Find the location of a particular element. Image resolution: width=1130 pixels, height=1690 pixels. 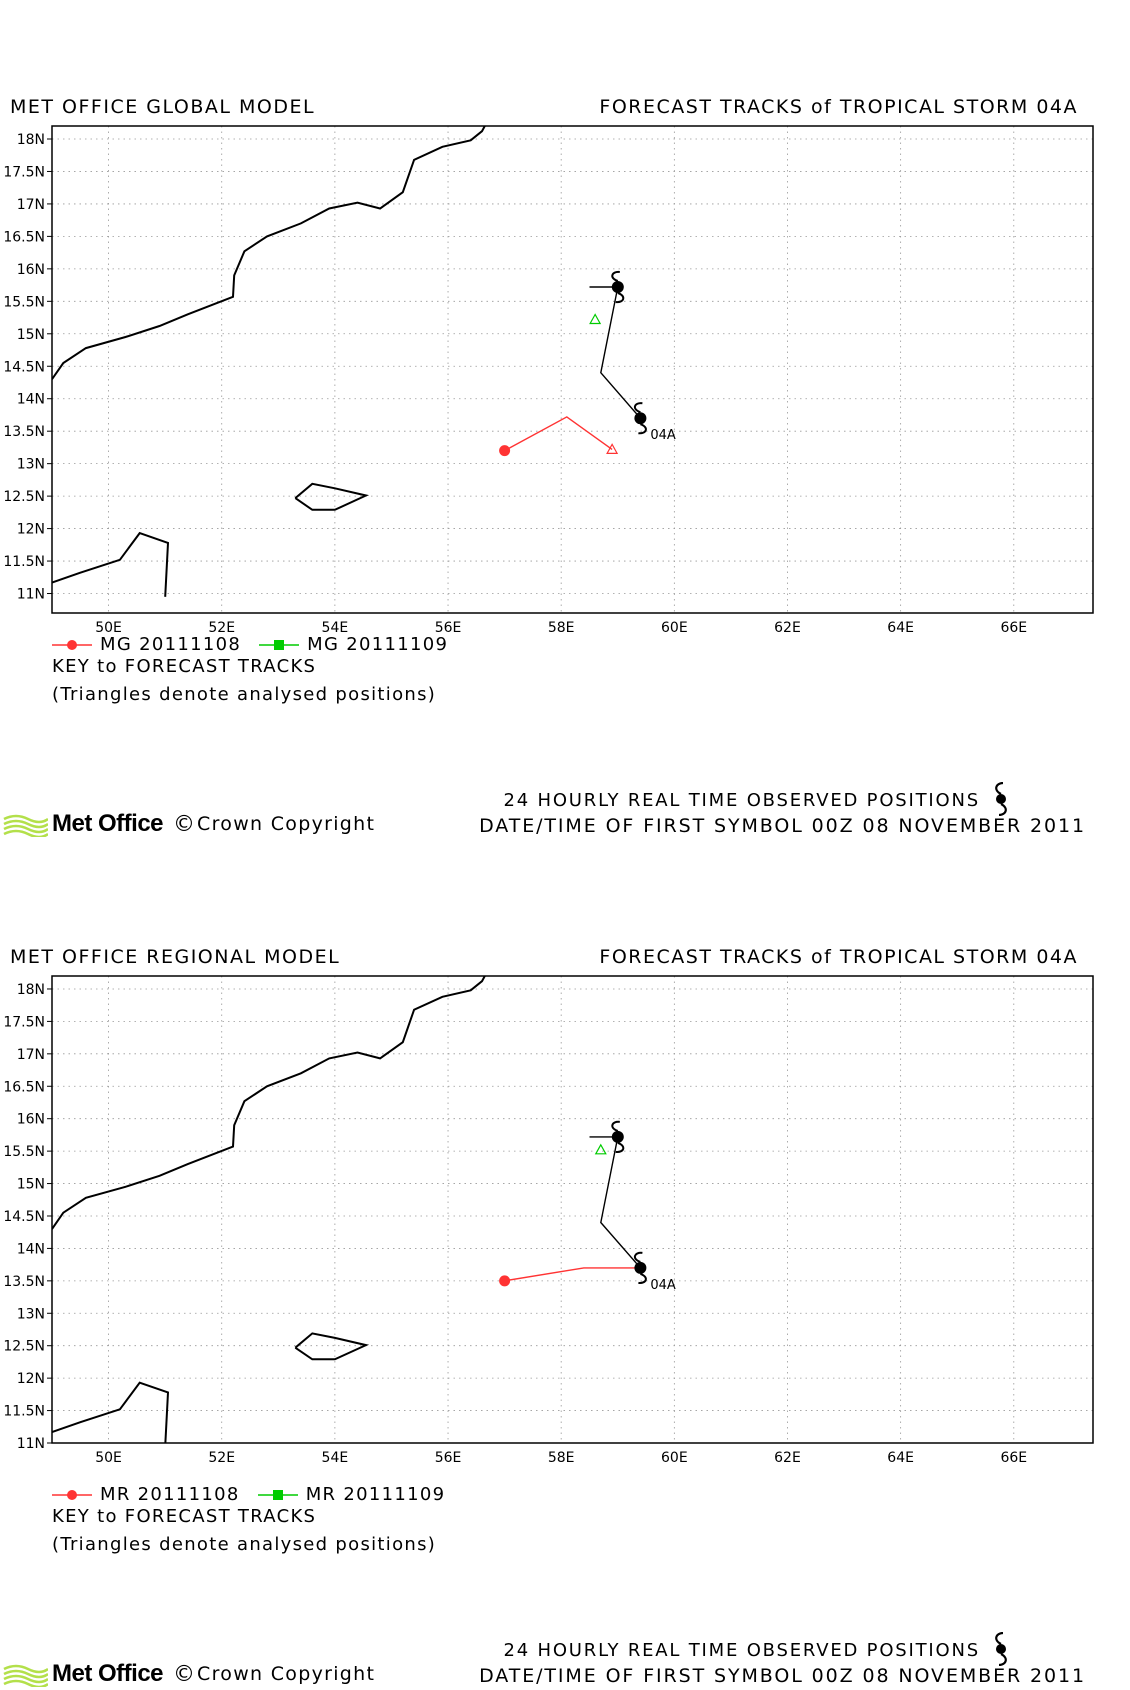

legend-entry-0108: MG 20111108 is located at coordinates (146, 644).